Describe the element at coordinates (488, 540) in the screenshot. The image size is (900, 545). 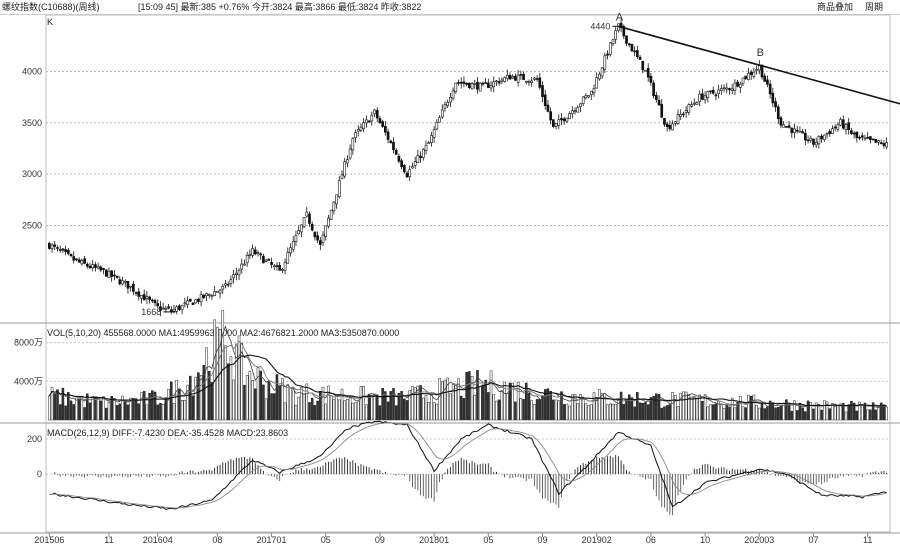
I see `date-tick-label: 05` at that location.